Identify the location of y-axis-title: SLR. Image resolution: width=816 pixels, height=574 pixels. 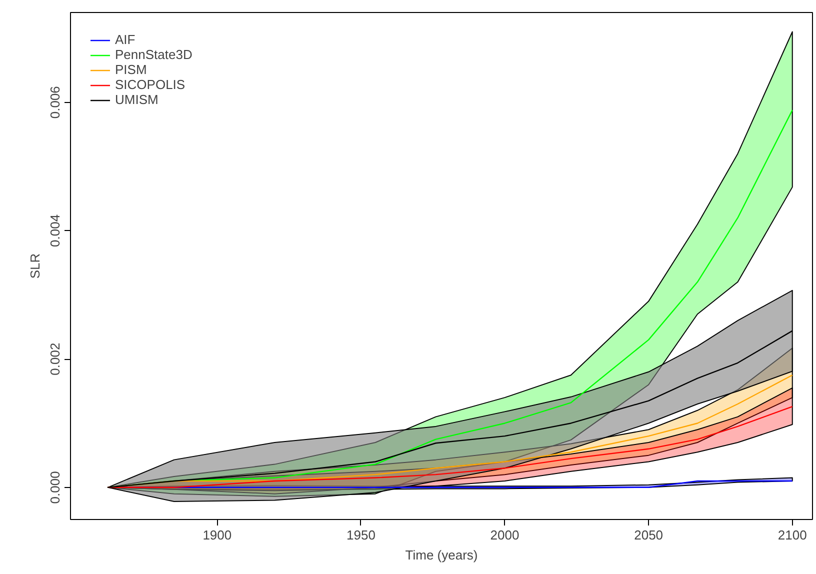
(35, 266).